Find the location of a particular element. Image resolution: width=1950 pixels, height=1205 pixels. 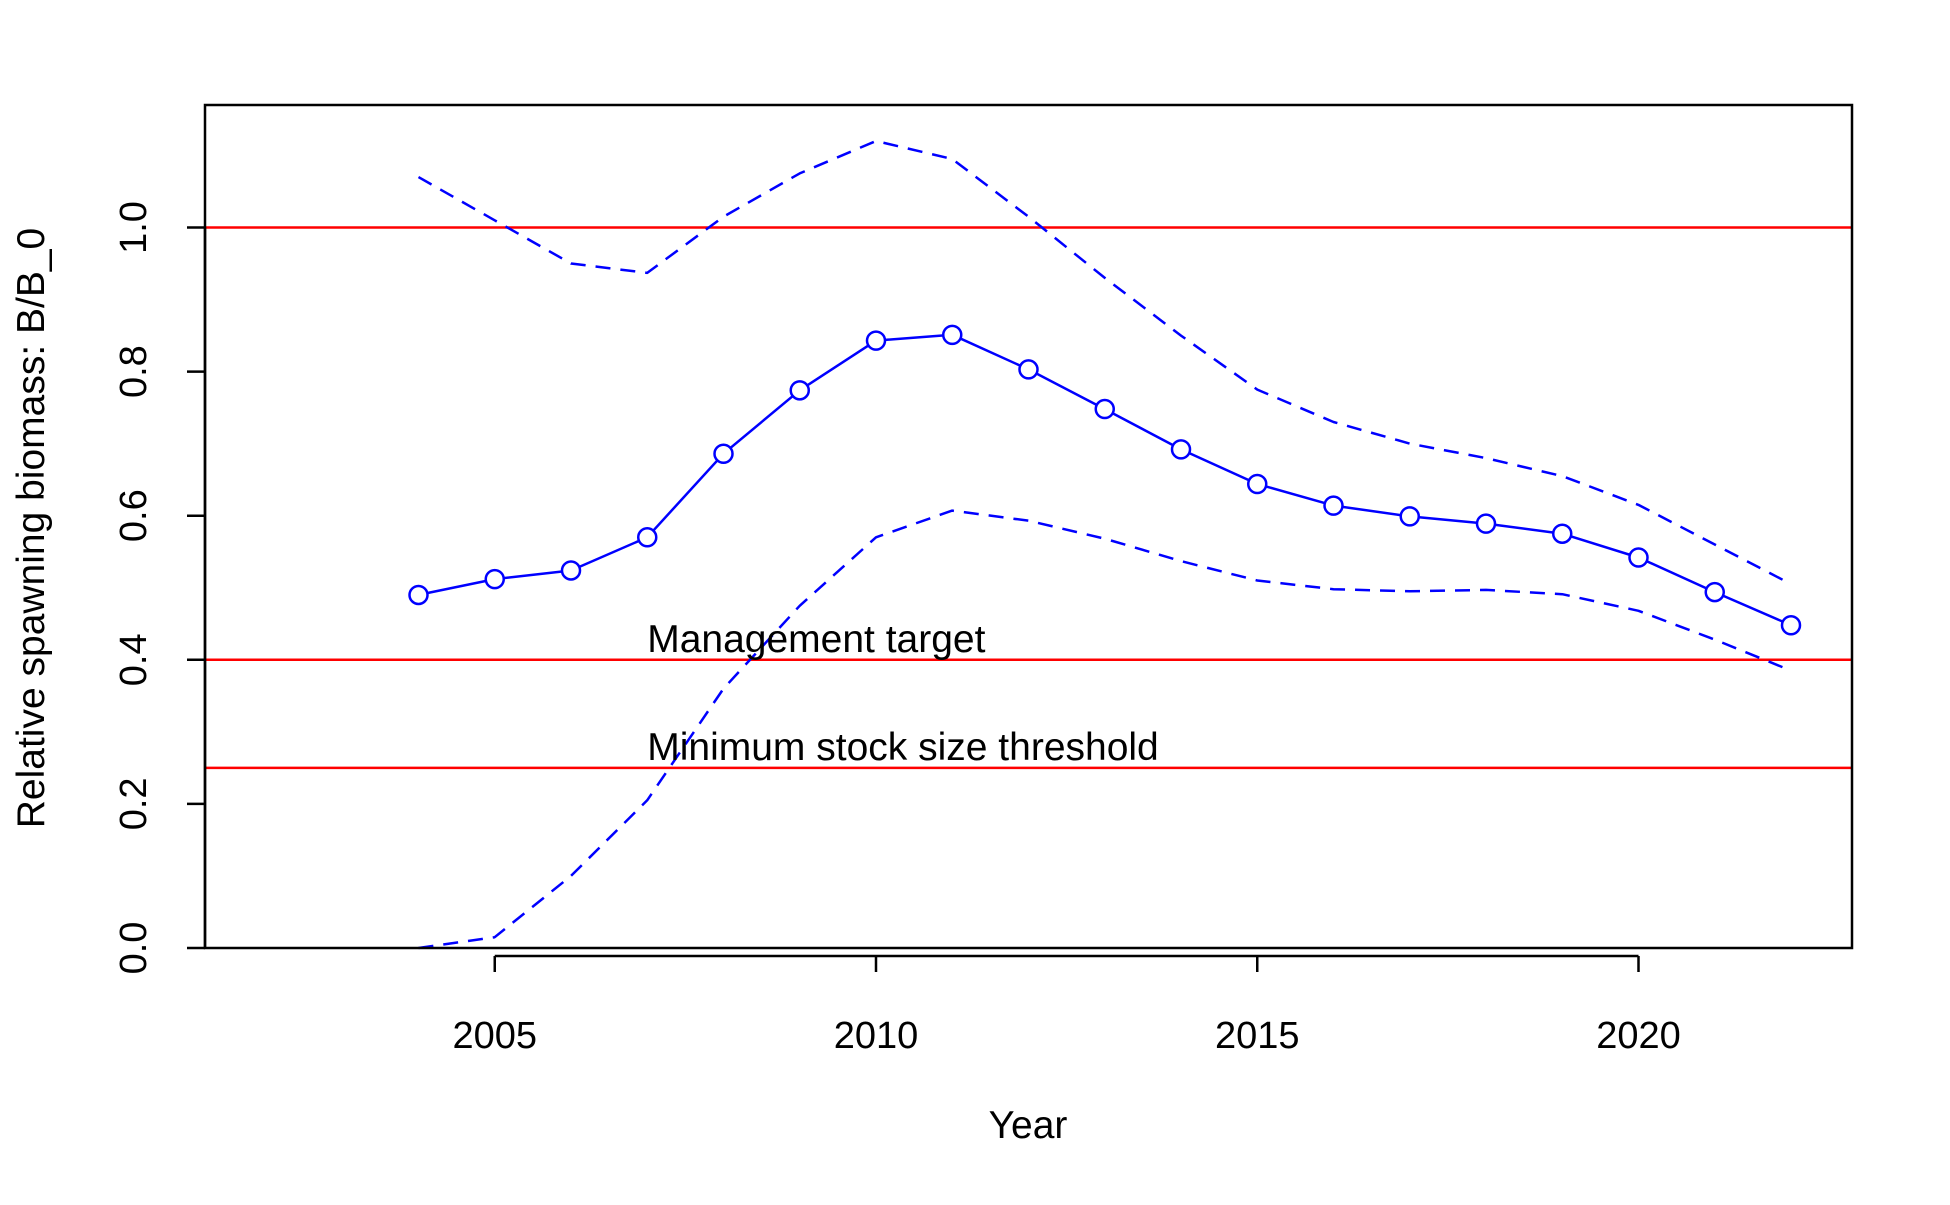

x-tick-label: 2005 is located at coordinates (494, 1036).